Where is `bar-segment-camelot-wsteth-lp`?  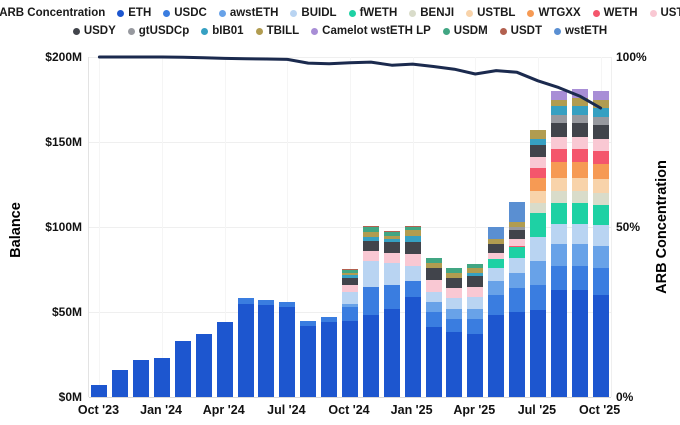 bar-segment-camelot-wsteth-lp is located at coordinates (600, 95).